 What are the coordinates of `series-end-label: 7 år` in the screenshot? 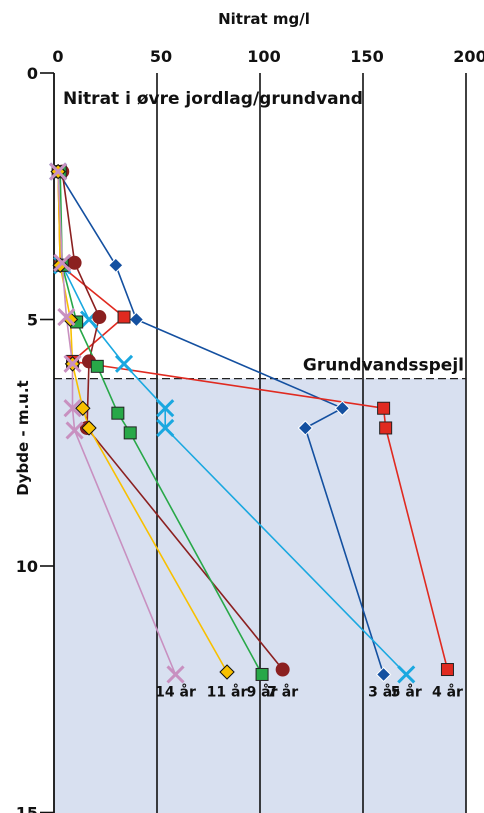 It's located at (282, 692).